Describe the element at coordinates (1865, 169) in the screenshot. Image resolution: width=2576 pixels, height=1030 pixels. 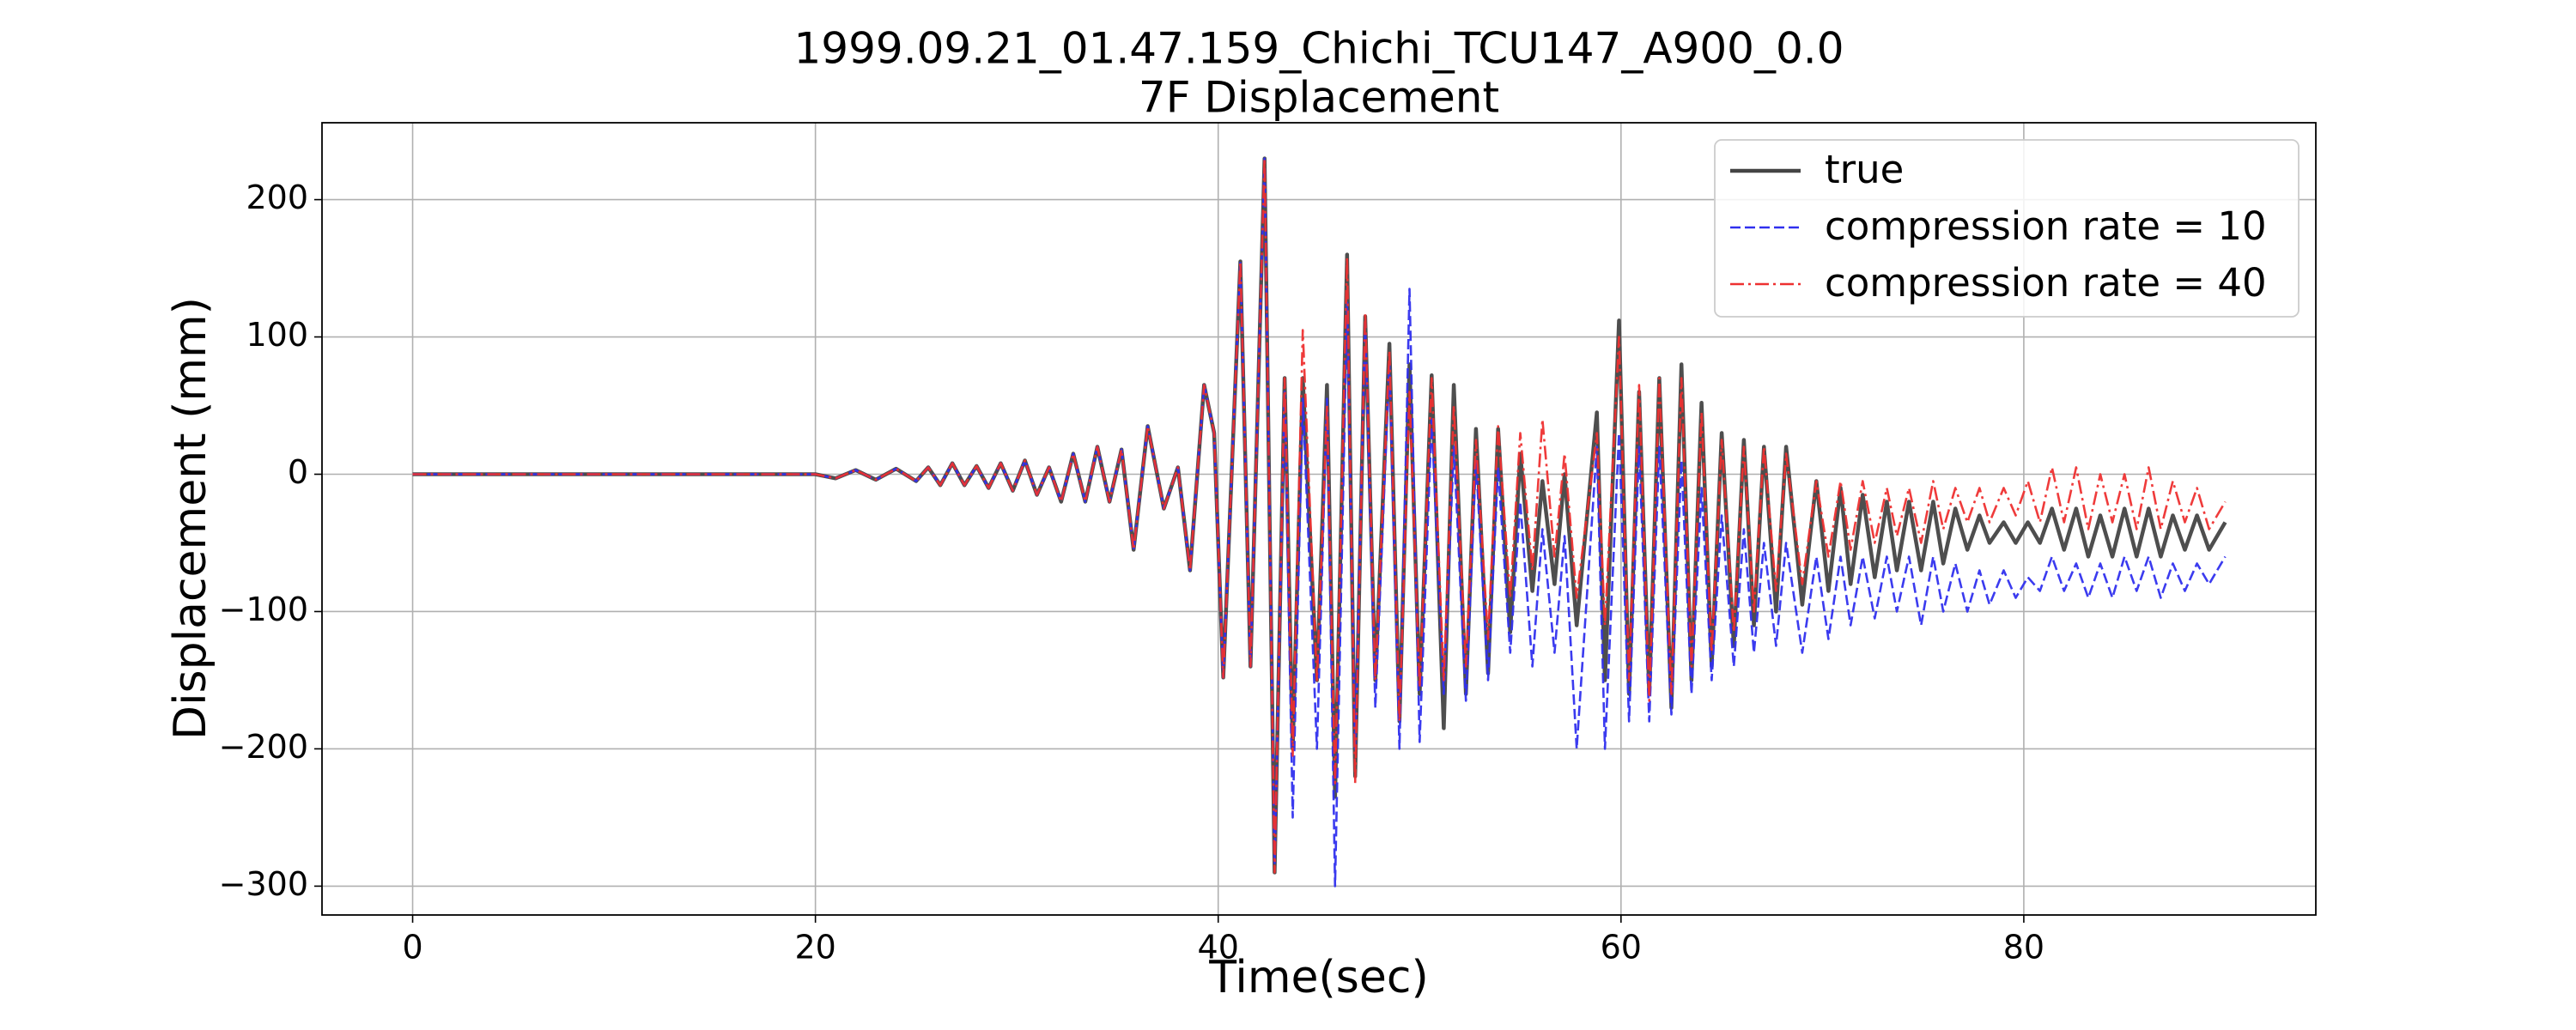
I see `legend-label: true` at that location.